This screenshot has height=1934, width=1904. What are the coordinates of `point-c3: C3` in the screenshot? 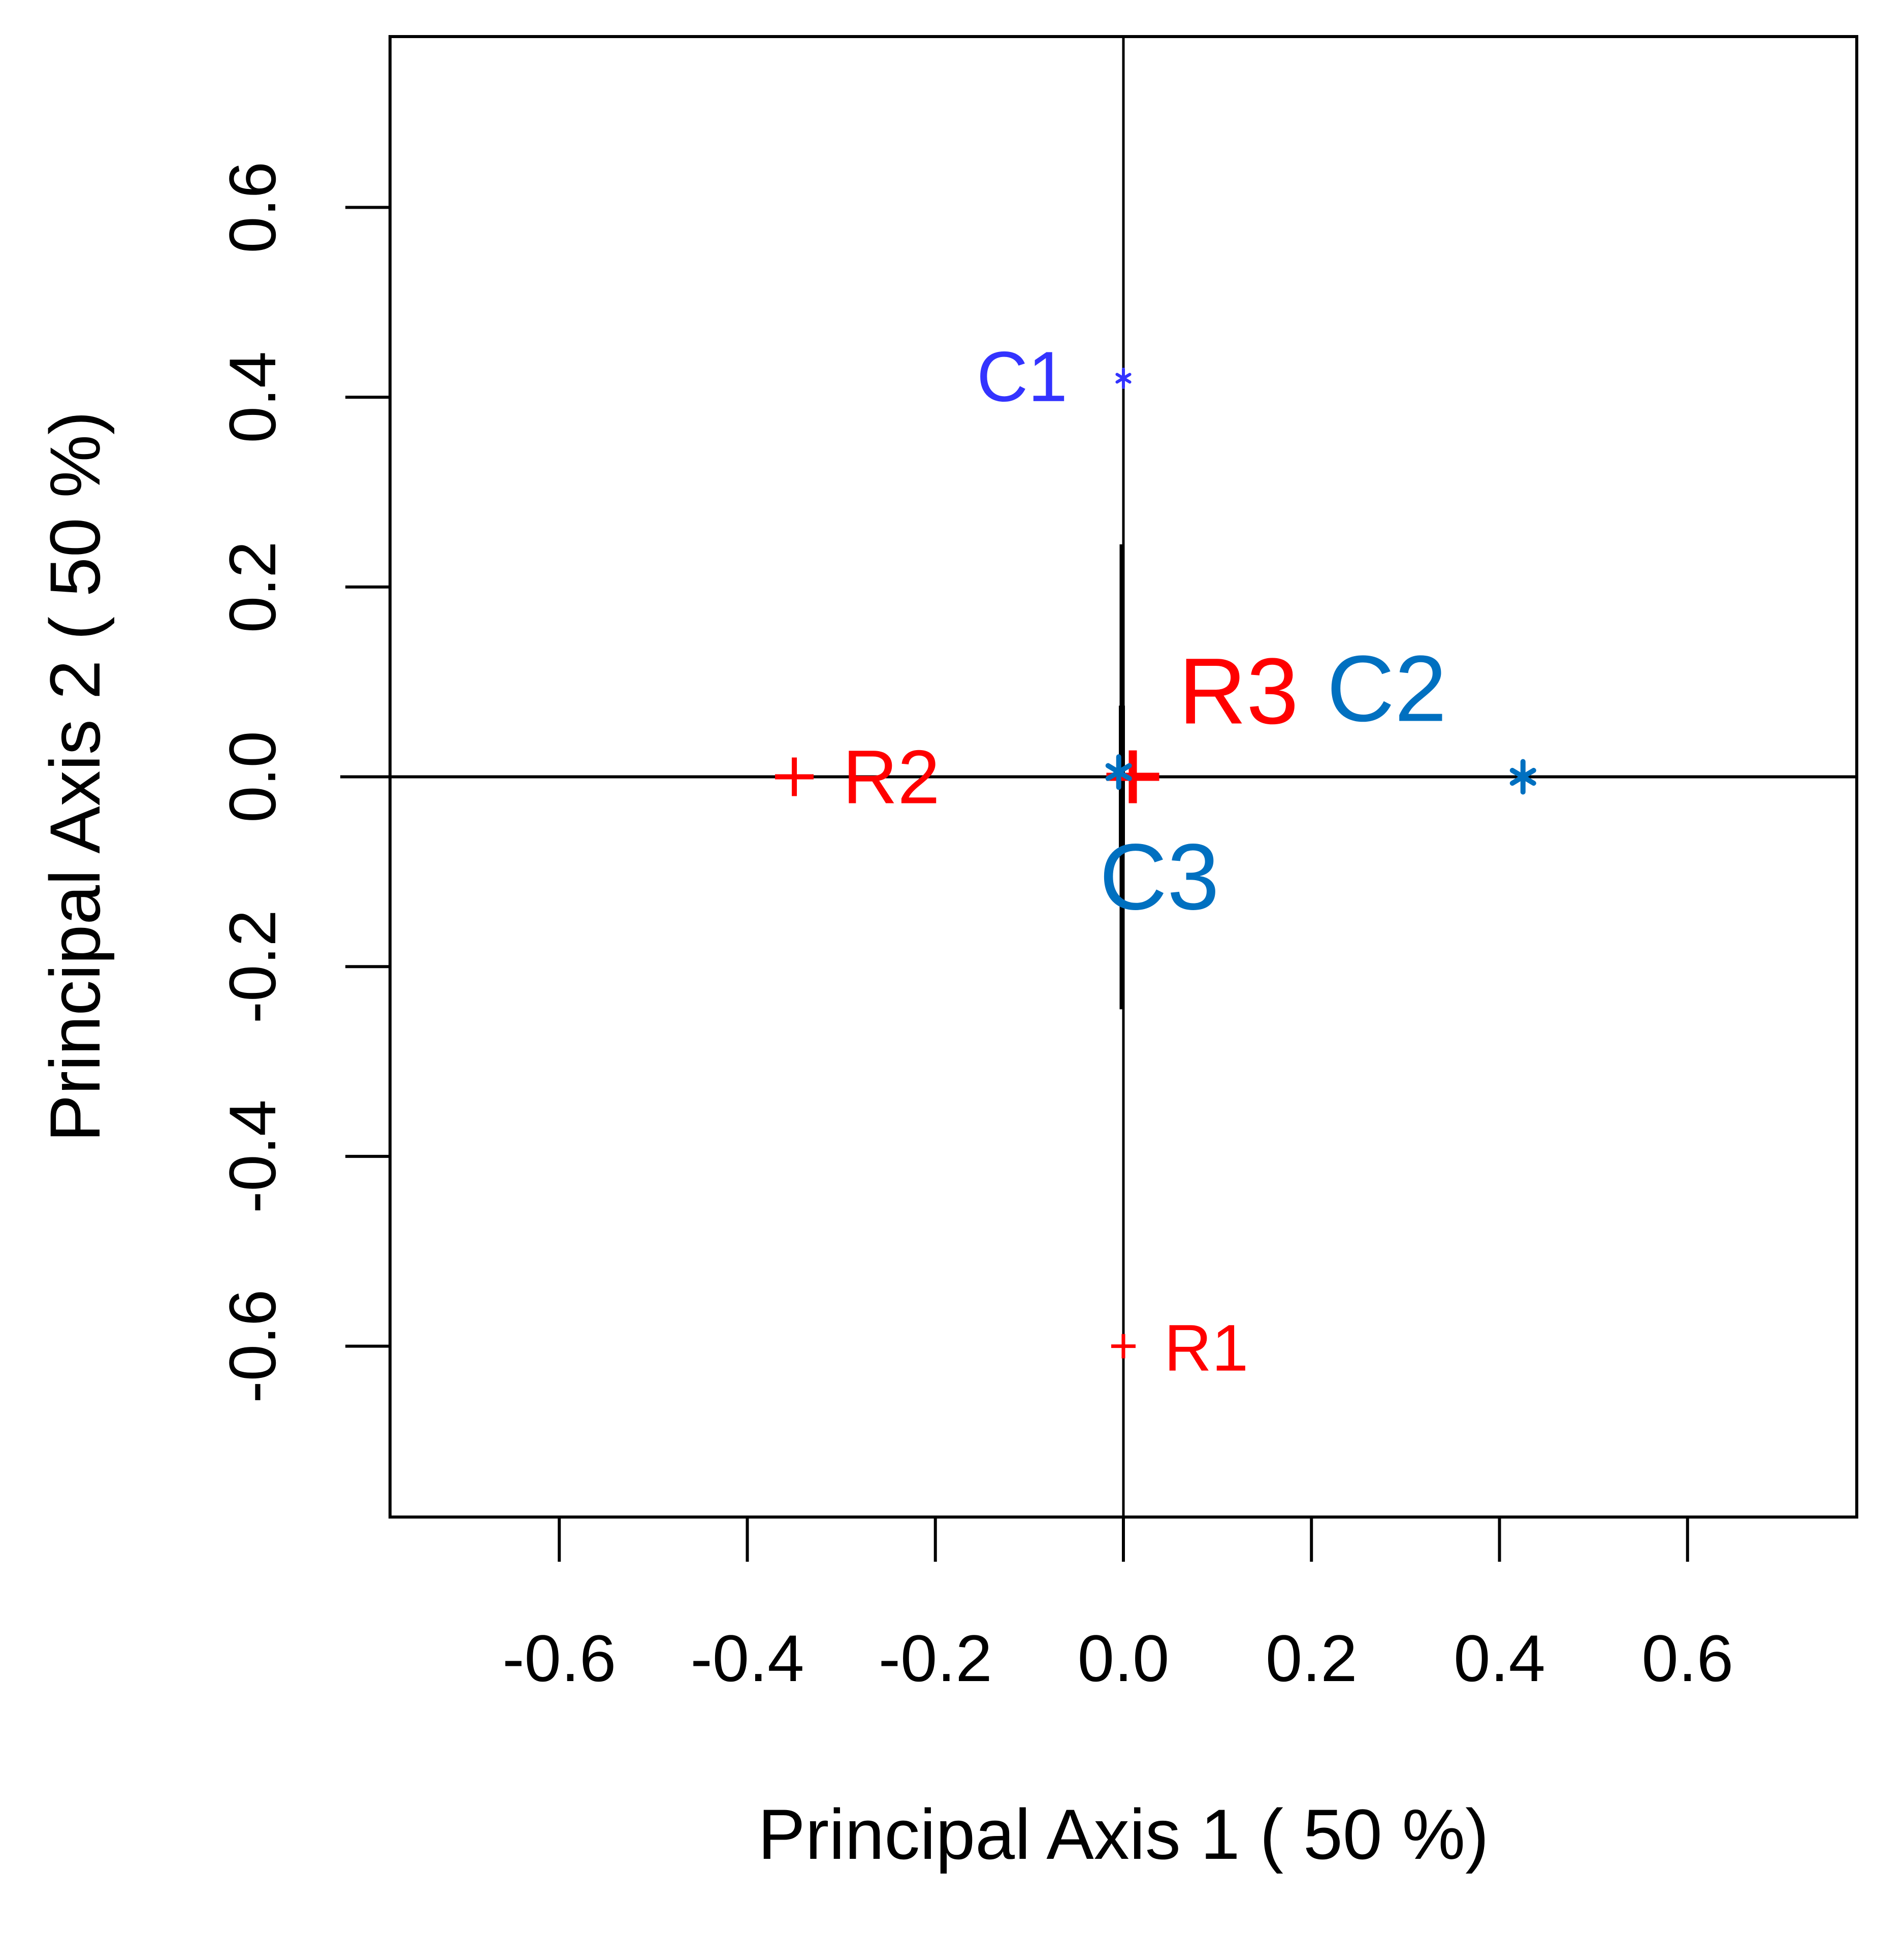 It's located at (1159, 841).